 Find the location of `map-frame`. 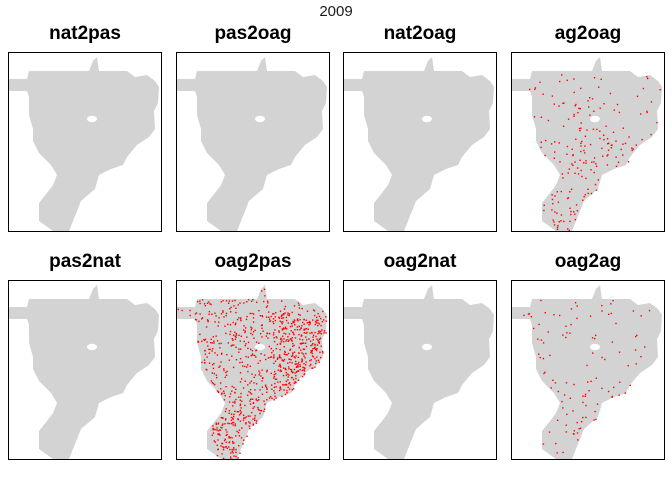

map-frame is located at coordinates (253, 370).